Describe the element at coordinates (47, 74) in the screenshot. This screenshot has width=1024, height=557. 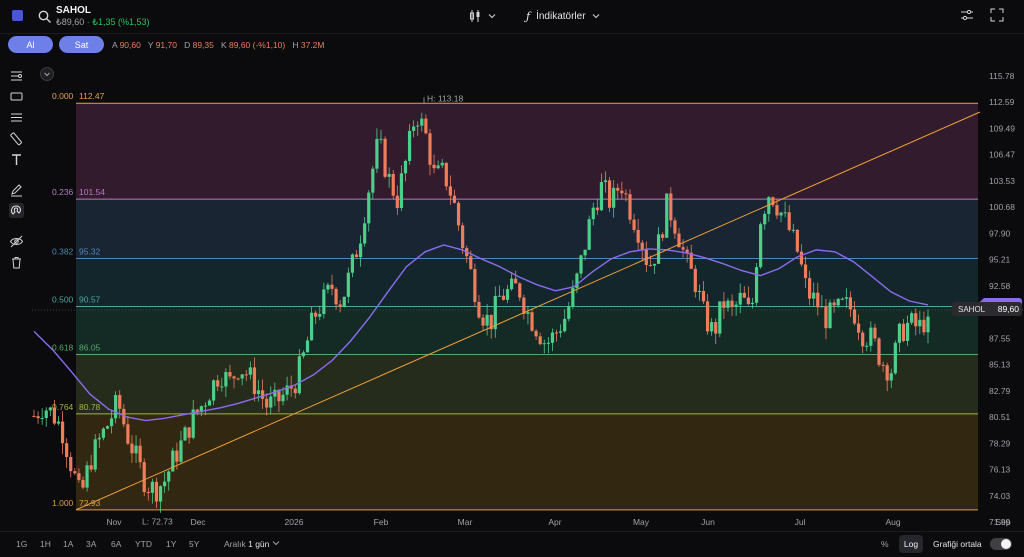
I see `collapse-toggle` at that location.